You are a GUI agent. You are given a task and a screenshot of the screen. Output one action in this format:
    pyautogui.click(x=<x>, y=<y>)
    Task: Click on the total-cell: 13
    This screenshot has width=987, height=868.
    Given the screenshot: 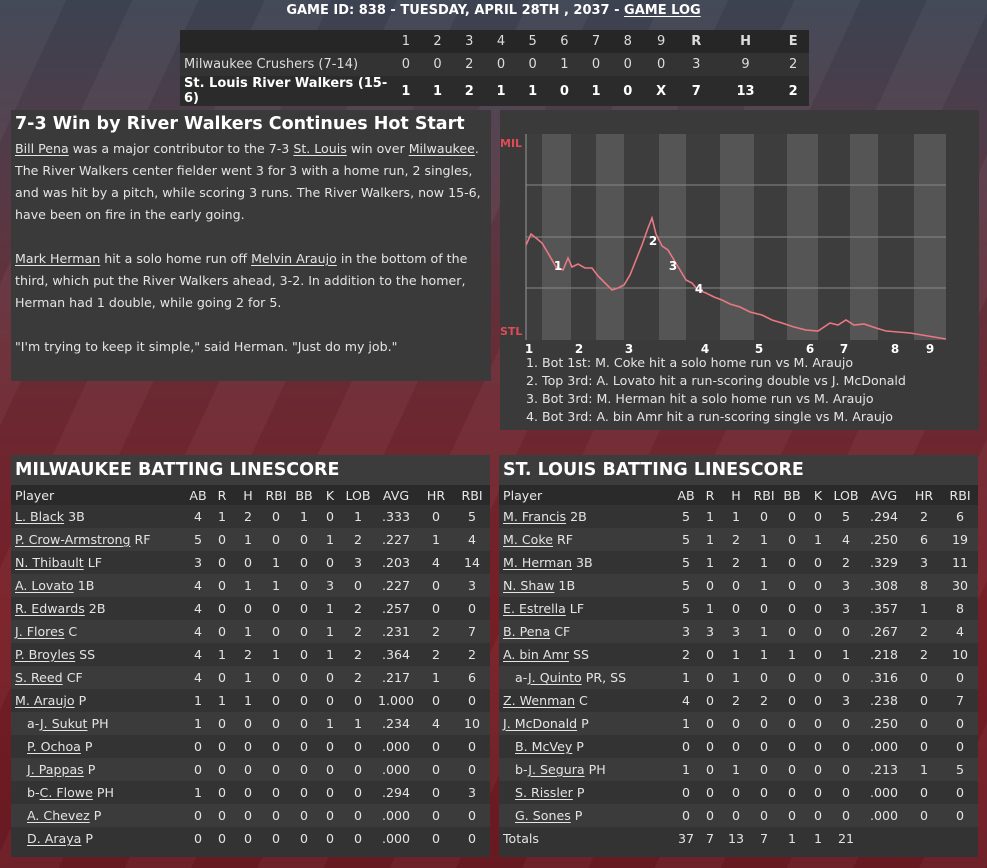 What is the action you would take?
    pyautogui.click(x=736, y=838)
    